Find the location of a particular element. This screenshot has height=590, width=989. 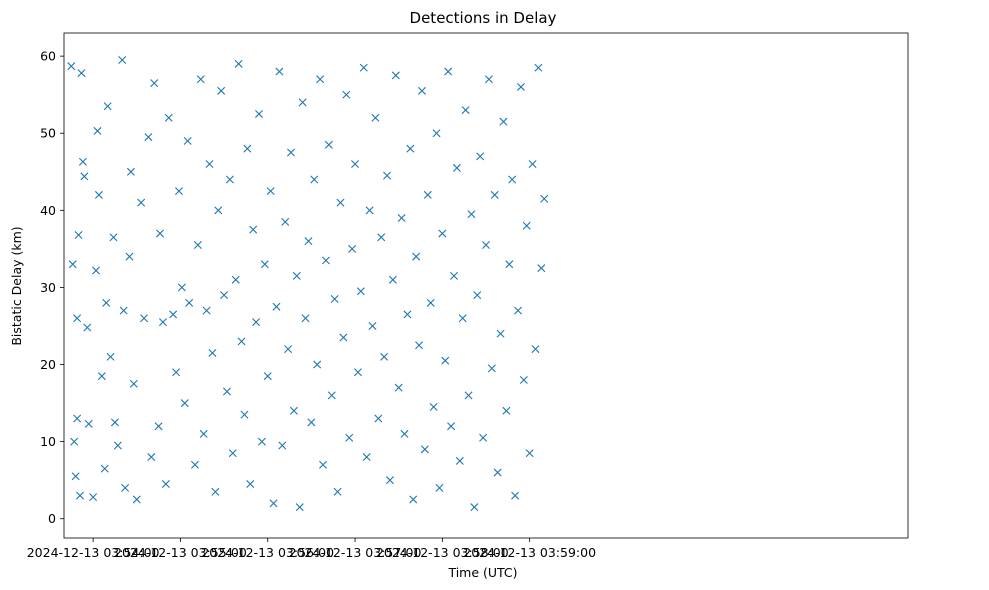

y-axis: 0 10 20 30 40 50 60 is located at coordinates (52, 287).